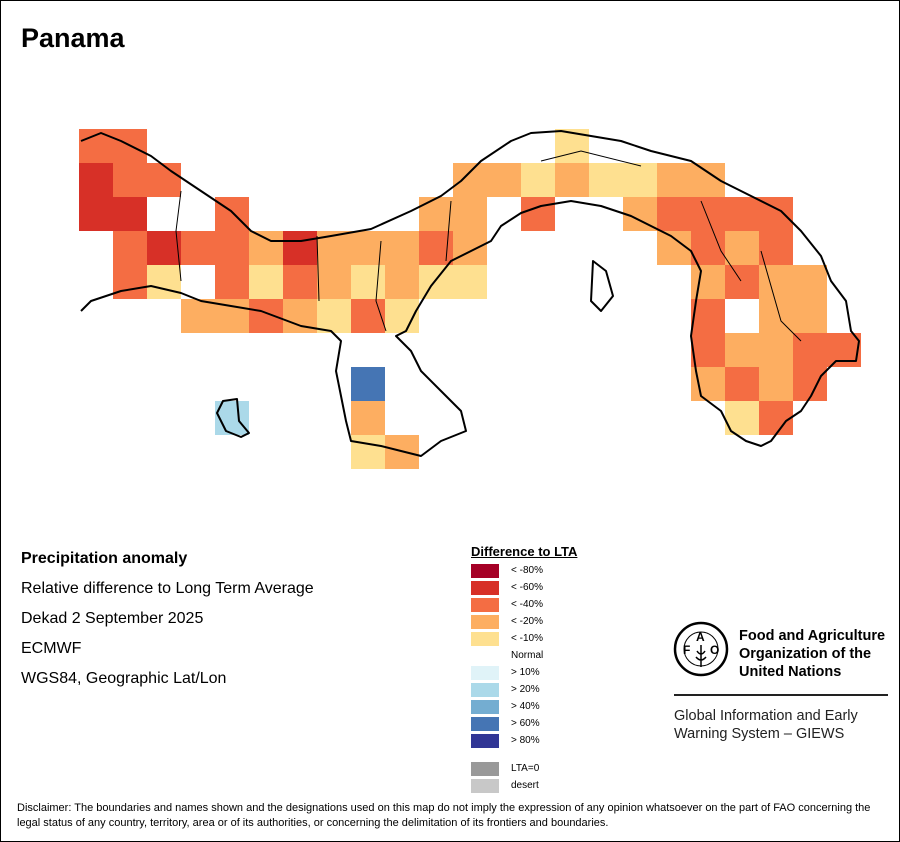 This screenshot has height=842, width=900. What do you see at coordinates (812, 636) in the screenshot?
I see `fao-name-line: Food and Agriculture` at bounding box center [812, 636].